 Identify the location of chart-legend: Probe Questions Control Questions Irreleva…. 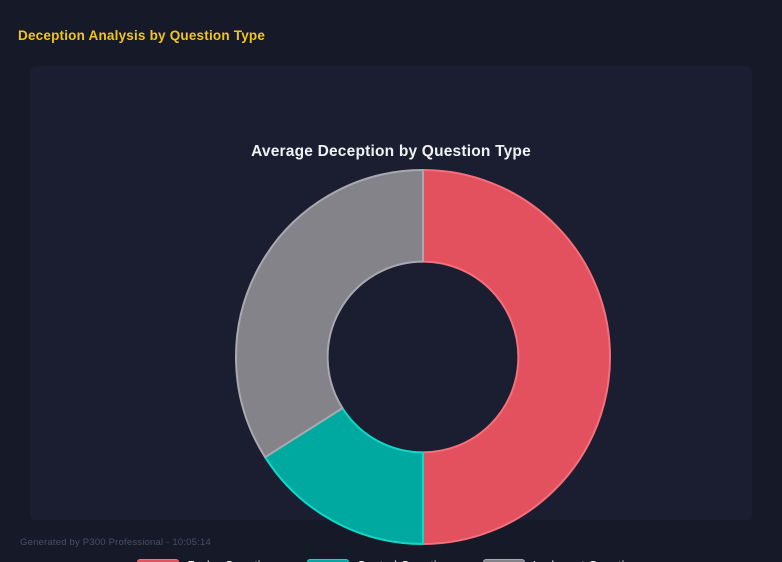
(391, 560).